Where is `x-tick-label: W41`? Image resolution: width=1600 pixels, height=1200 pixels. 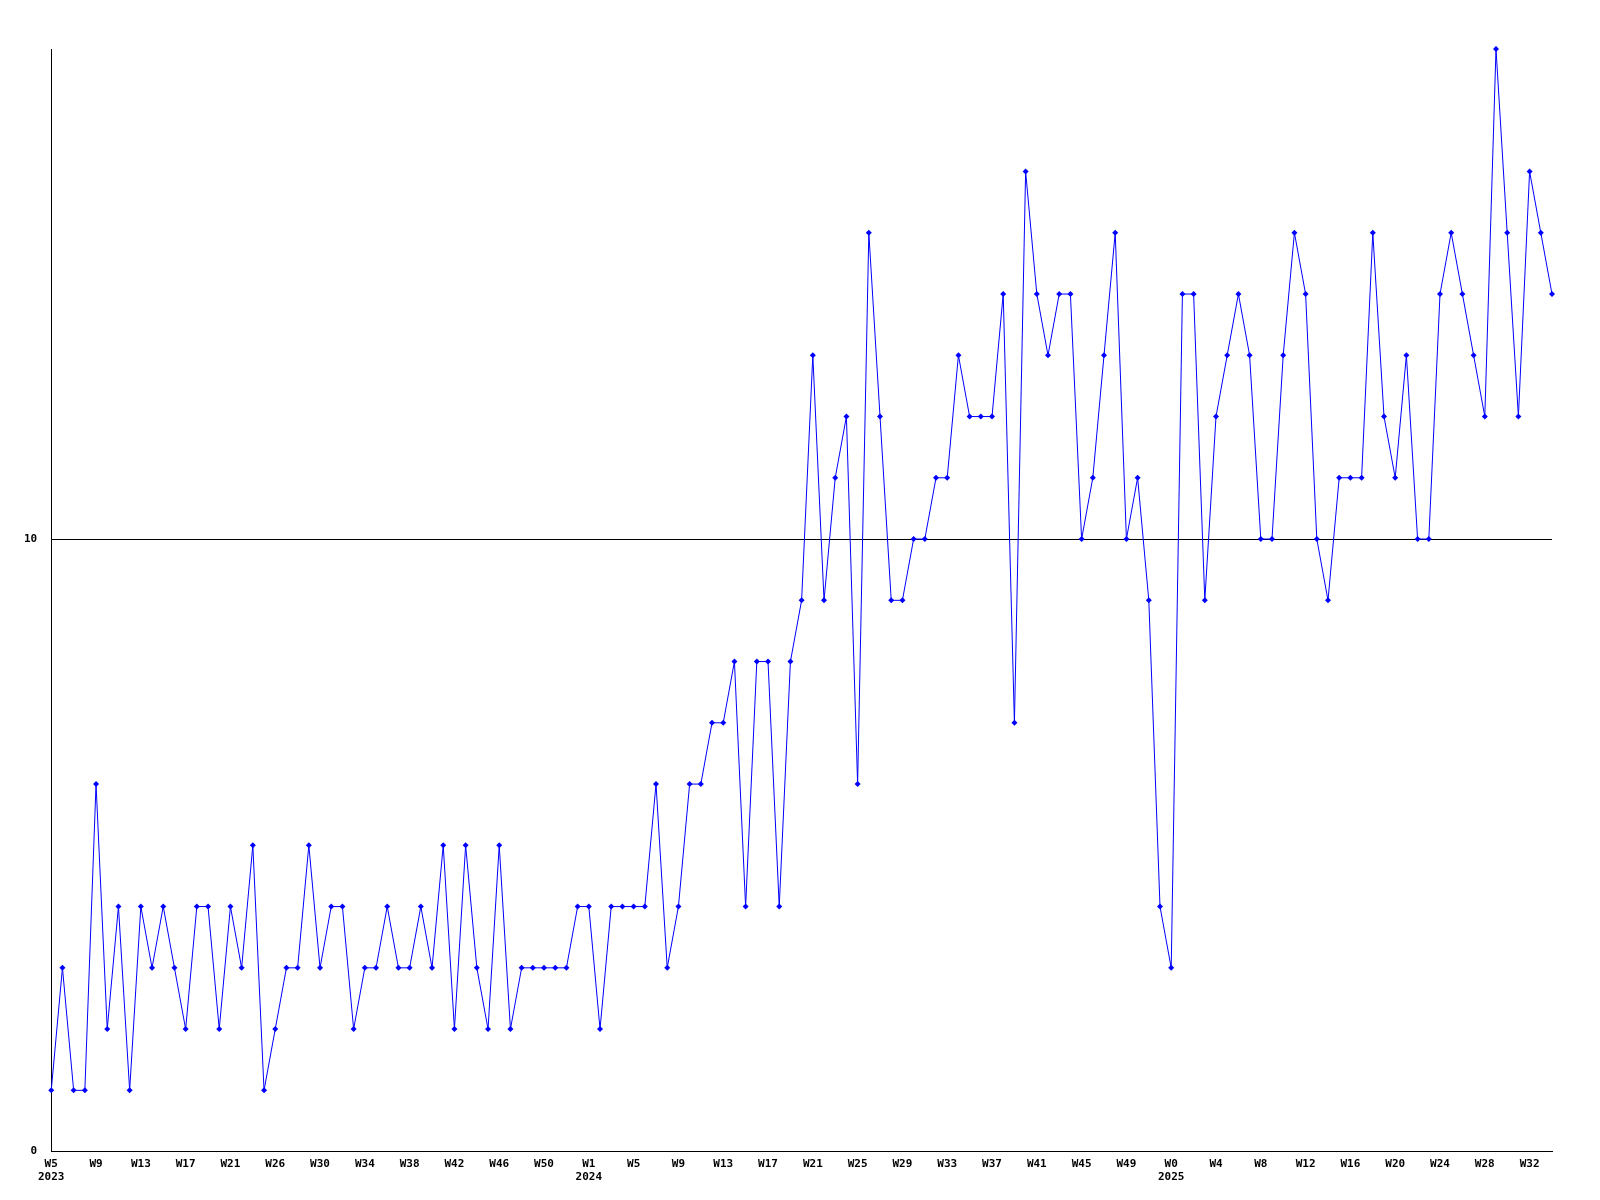
x-tick-label: W41 is located at coordinates (1037, 1164).